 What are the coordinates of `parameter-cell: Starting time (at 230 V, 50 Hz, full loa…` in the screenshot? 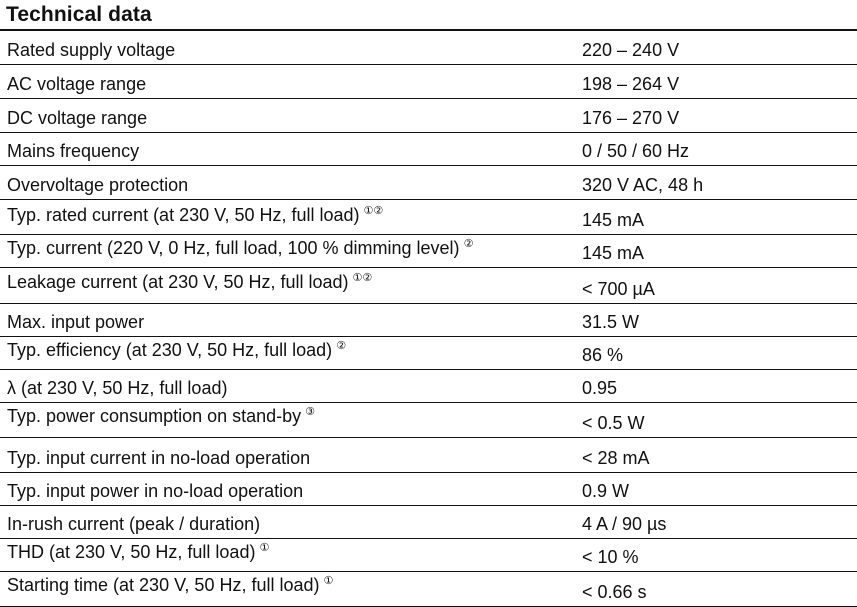 It's located at (170, 585).